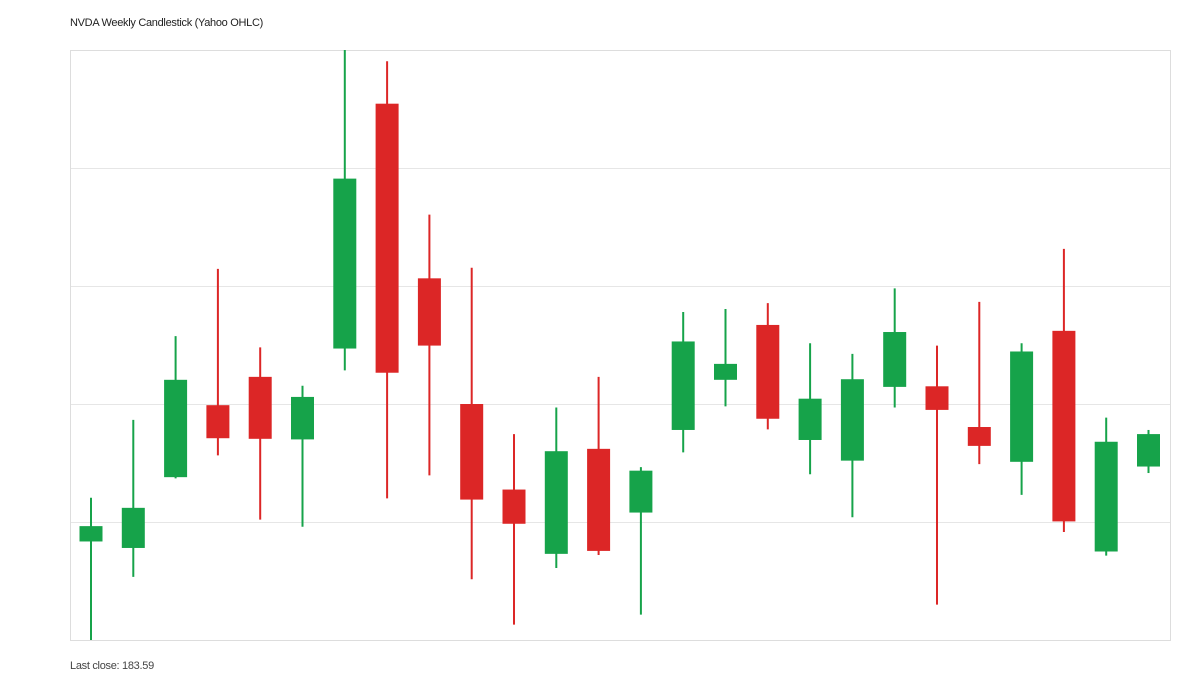 The image size is (1200, 700). Describe the element at coordinates (166, 23) in the screenshot. I see `chart-title: NVDA Weekly Candlestick (Yahoo OHLC)` at that location.